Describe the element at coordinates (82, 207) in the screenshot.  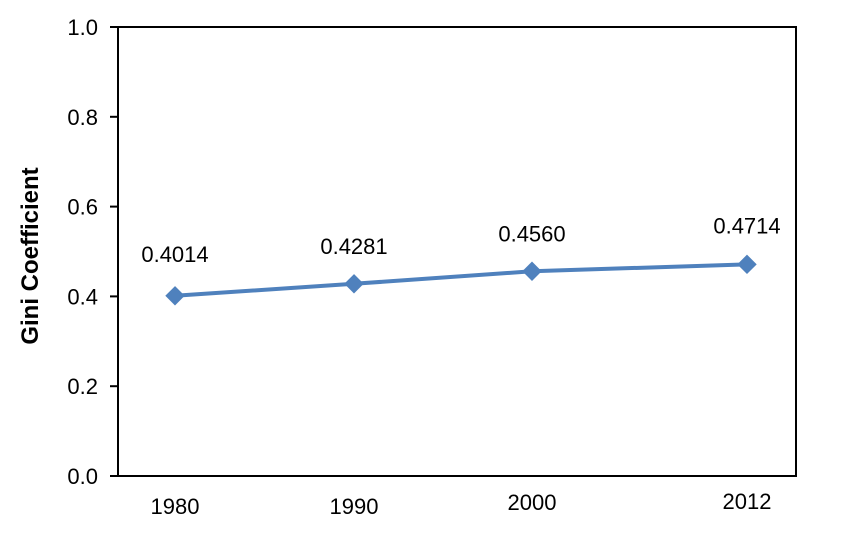
I see `y-tick-label: 0.6` at that location.